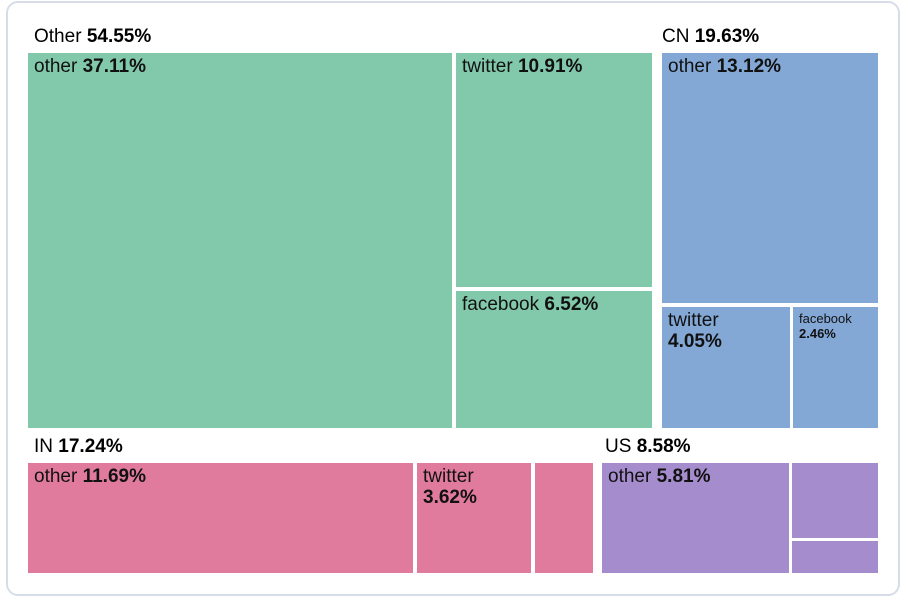 The height and width of the screenshot is (600, 908). What do you see at coordinates (550, 66) in the screenshot?
I see `cell-value: 10.91%` at bounding box center [550, 66].